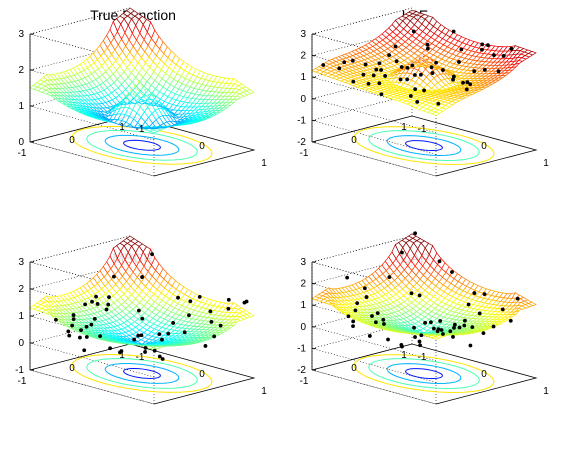 The width and height of the screenshot is (564, 460). I want to click on axis-floor, so click(142, 146).